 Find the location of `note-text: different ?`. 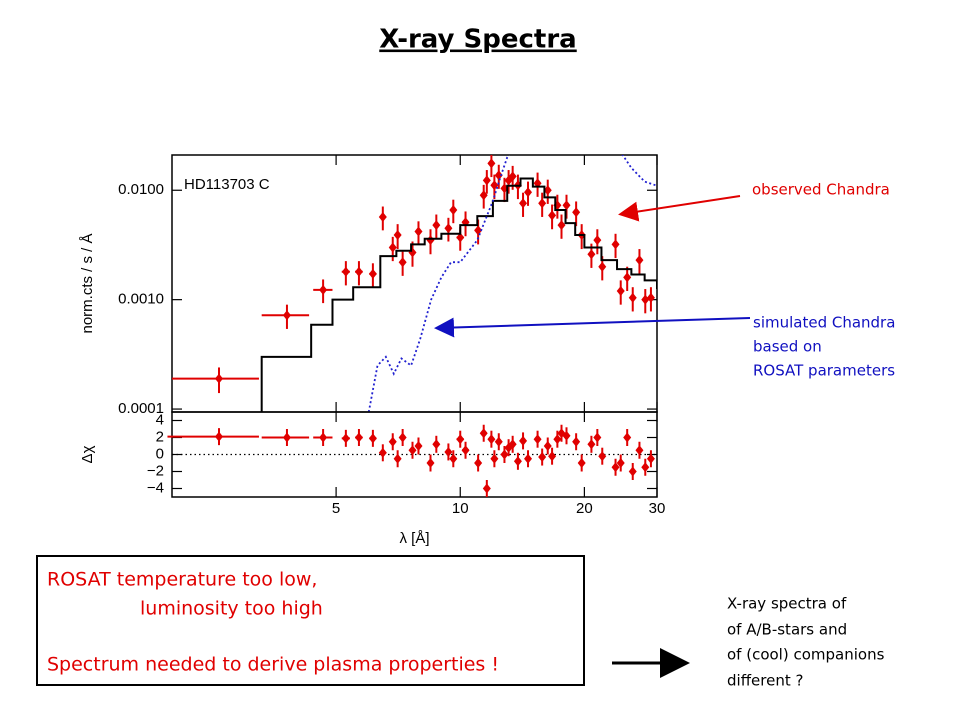

note-text: different ? is located at coordinates (765, 681).